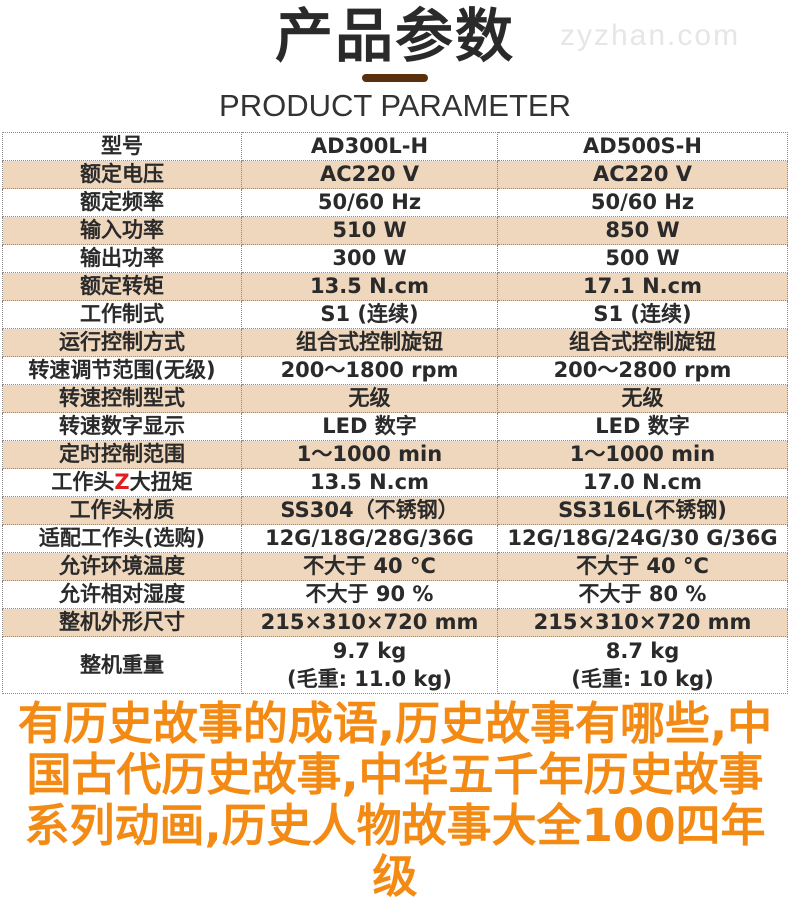 The height and width of the screenshot is (915, 790). I want to click on table-row: 转速控制型式 无级 无级, so click(395, 398).